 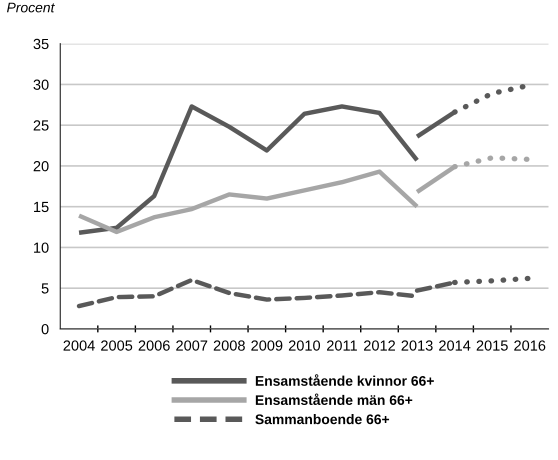 What do you see at coordinates (41, 166) in the screenshot?
I see `y-tick-label: 20` at bounding box center [41, 166].